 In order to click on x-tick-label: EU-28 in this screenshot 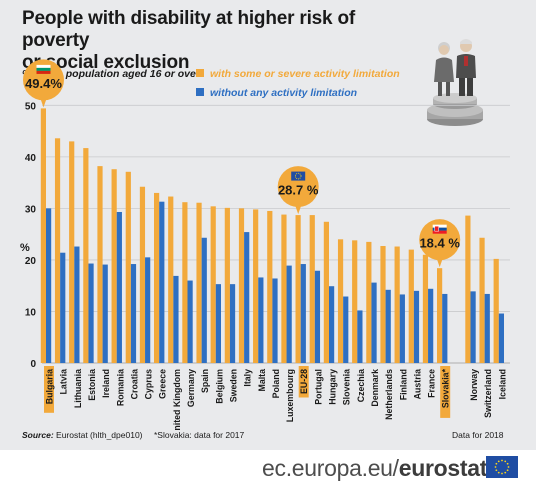, I will do `click(304, 381)`.